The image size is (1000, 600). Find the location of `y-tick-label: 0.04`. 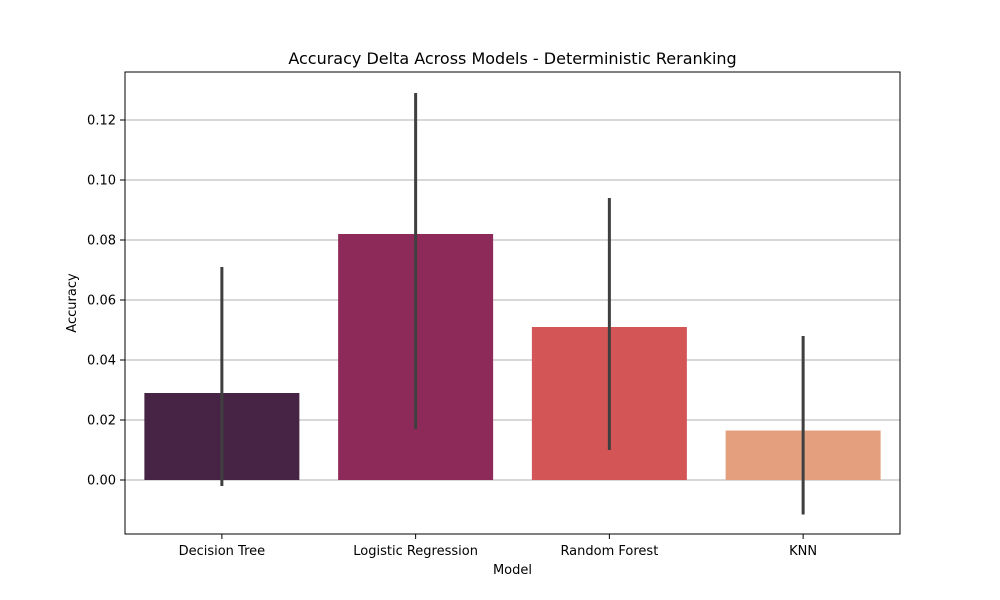

y-tick-label: 0.04 is located at coordinates (101, 361).